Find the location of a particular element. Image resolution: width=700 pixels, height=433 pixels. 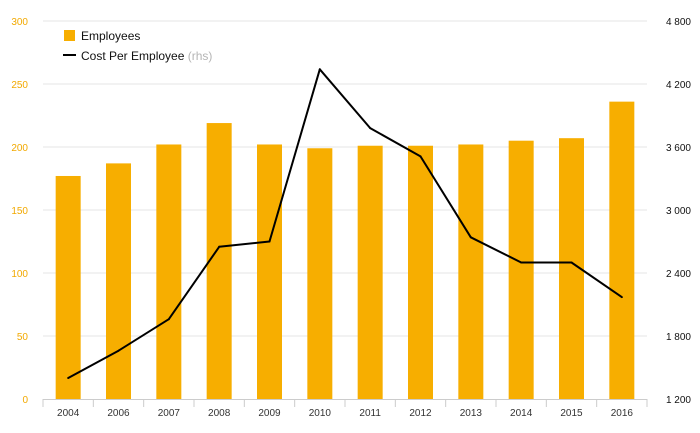

legend-swatch-employees is located at coordinates (69, 35).